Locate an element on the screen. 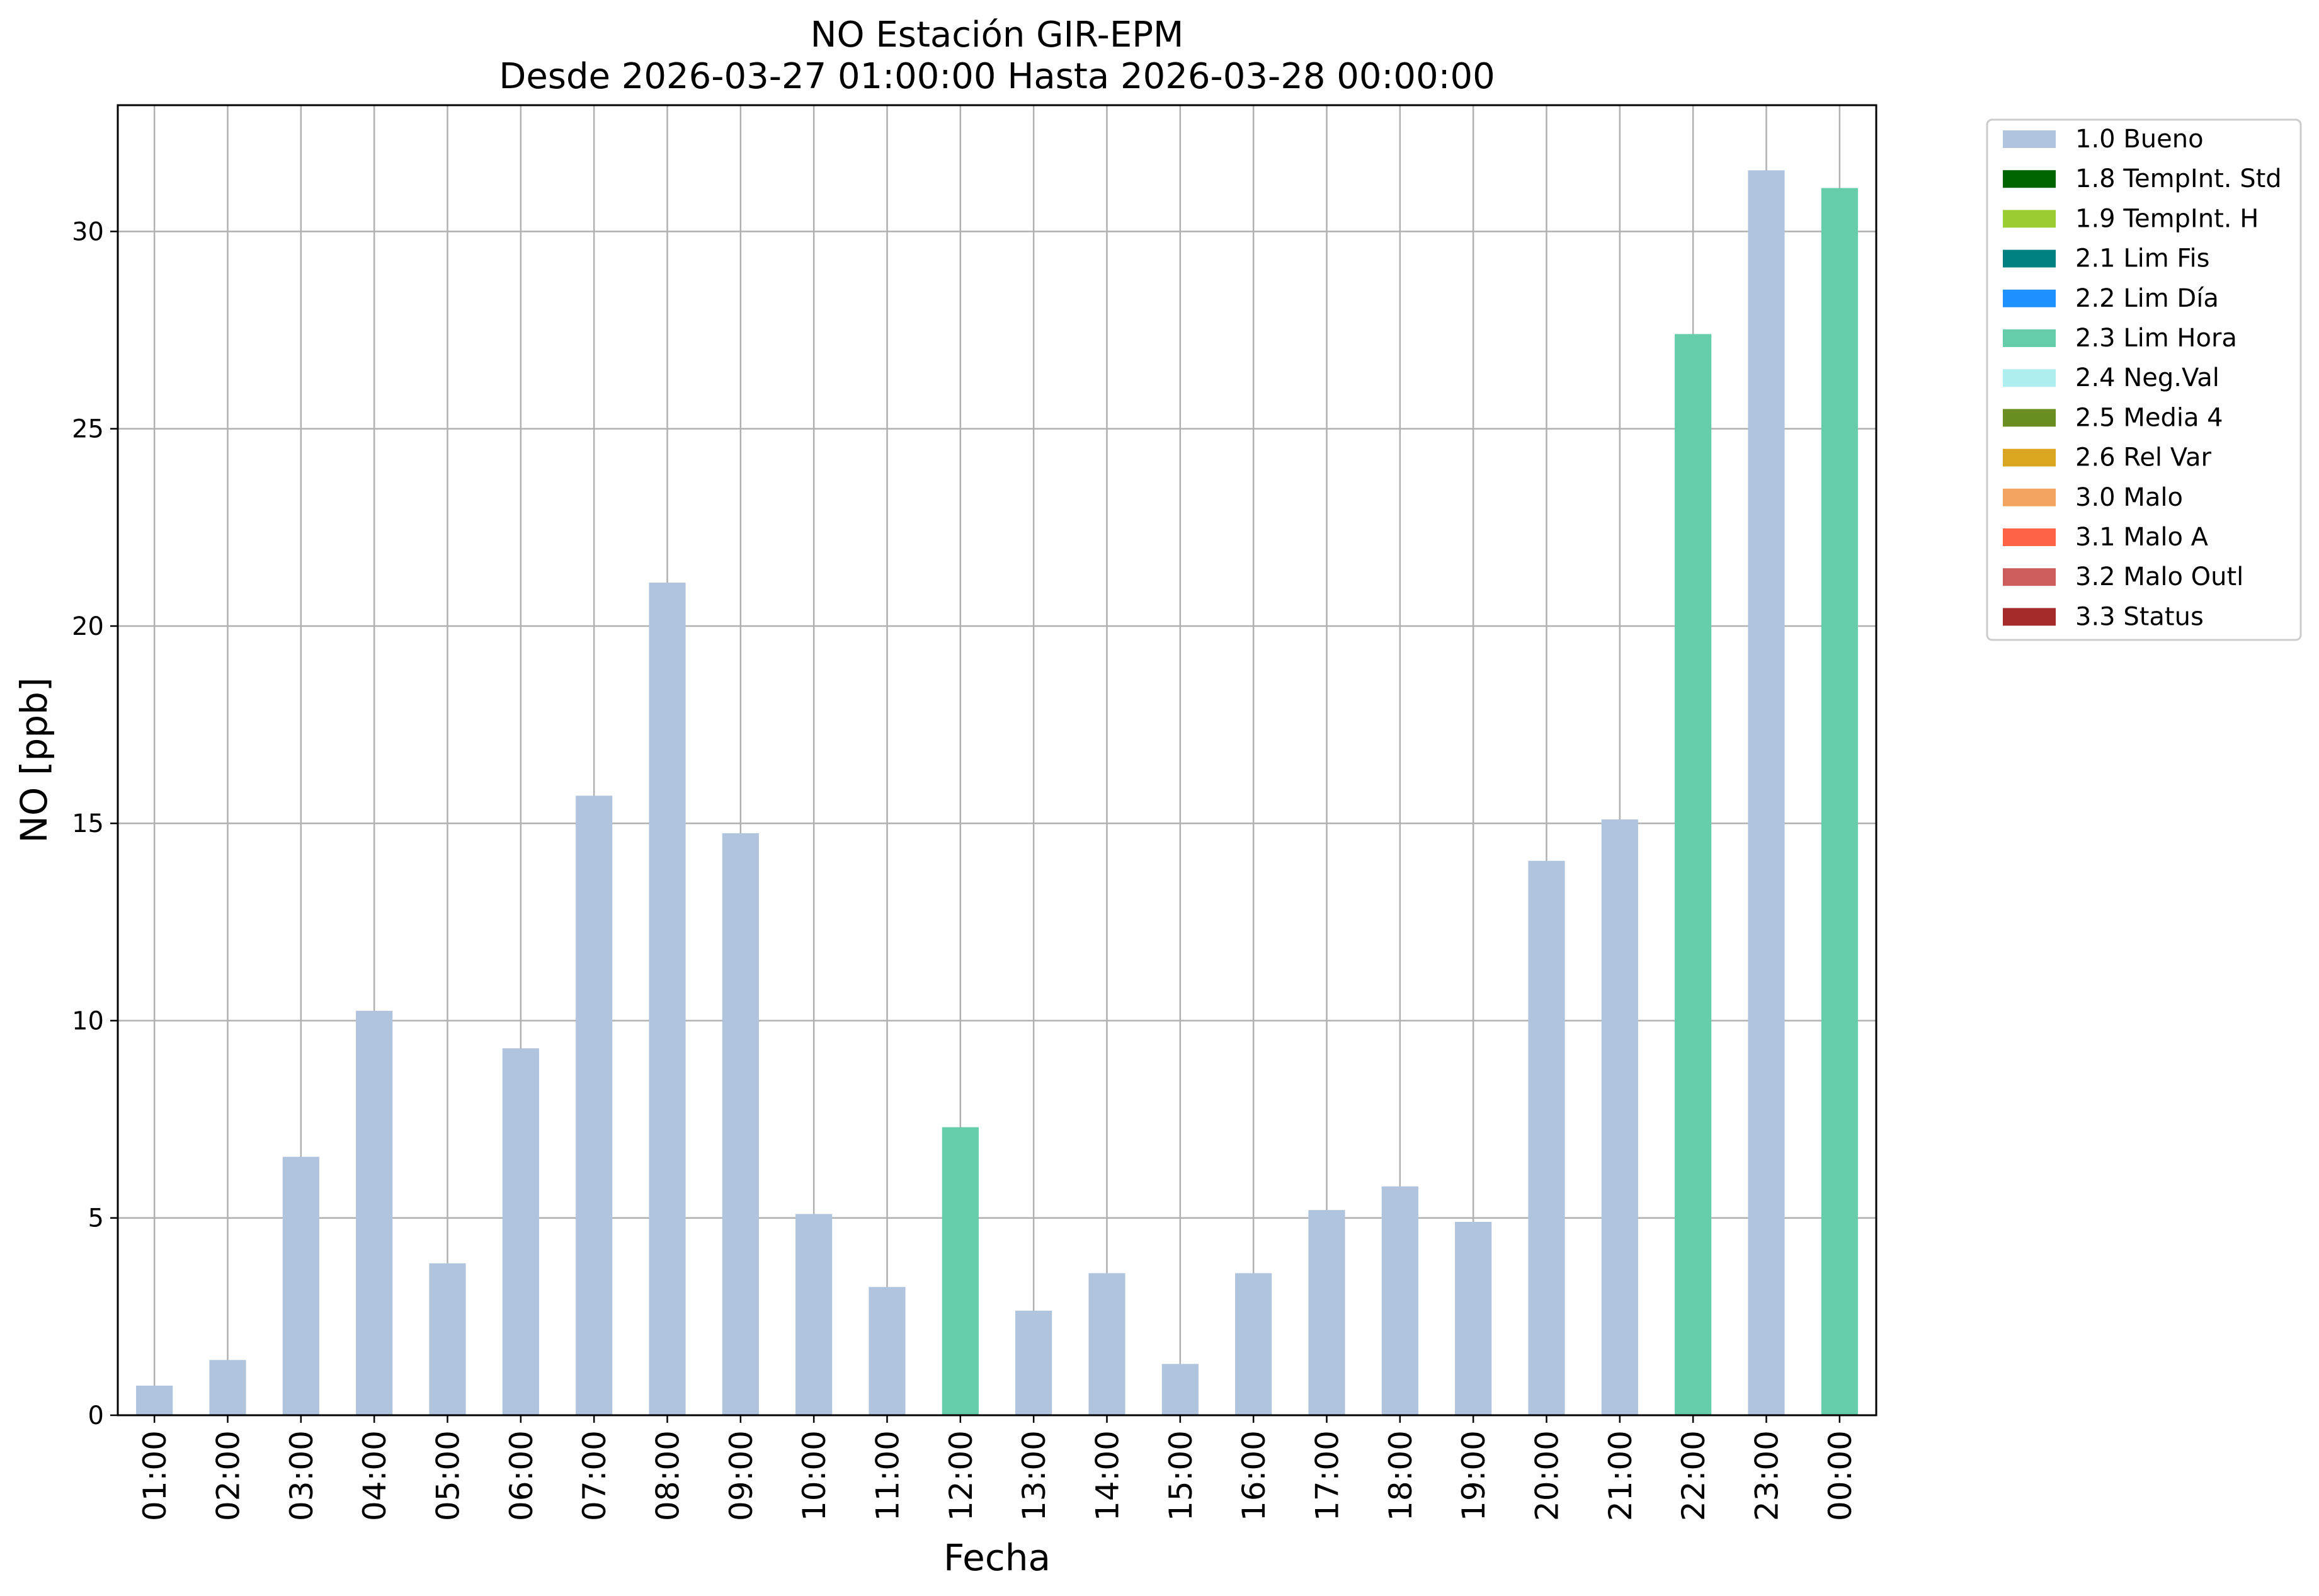 Image resolution: width=2319 pixels, height=1596 pixels. x-tick-label: 02:00 is located at coordinates (228, 1475).